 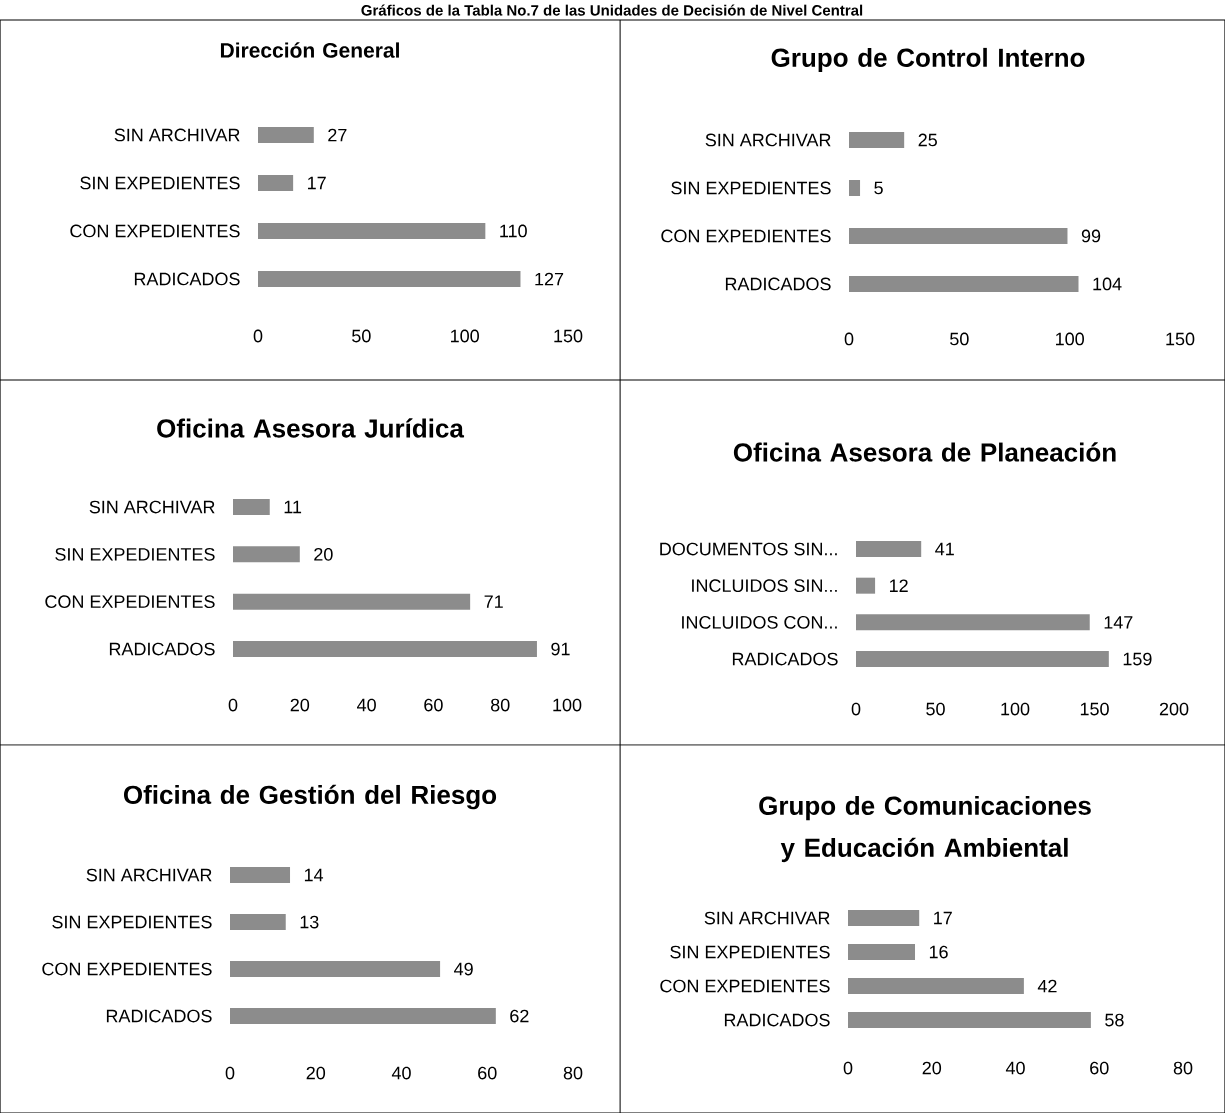 What do you see at coordinates (310, 797) in the screenshot?
I see `chart-title: Oficina de Gestión del Riesgo` at bounding box center [310, 797].